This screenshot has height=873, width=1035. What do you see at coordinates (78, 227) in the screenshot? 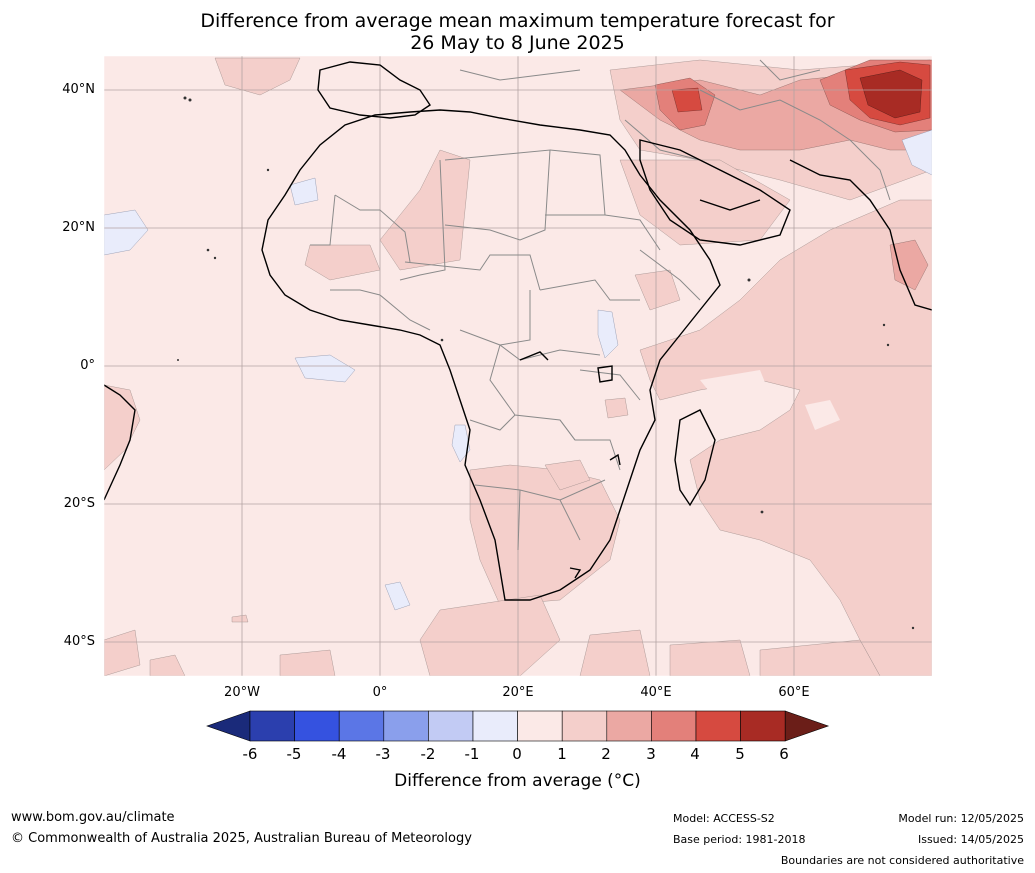
I see `lat-label-20n: 20°N` at bounding box center [78, 227].